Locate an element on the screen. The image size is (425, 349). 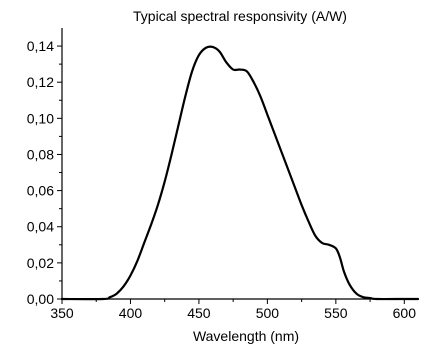
y-tick-label: 0,02 is located at coordinates (40, 263).